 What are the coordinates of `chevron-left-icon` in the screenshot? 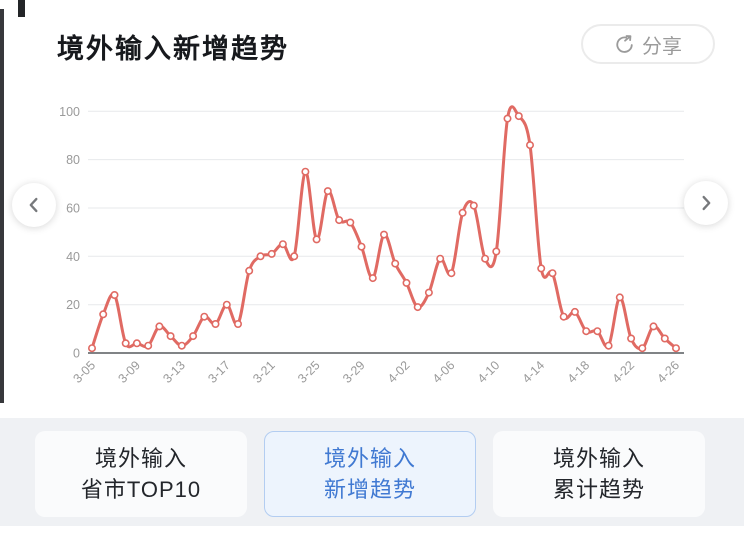 It's located at (34, 205).